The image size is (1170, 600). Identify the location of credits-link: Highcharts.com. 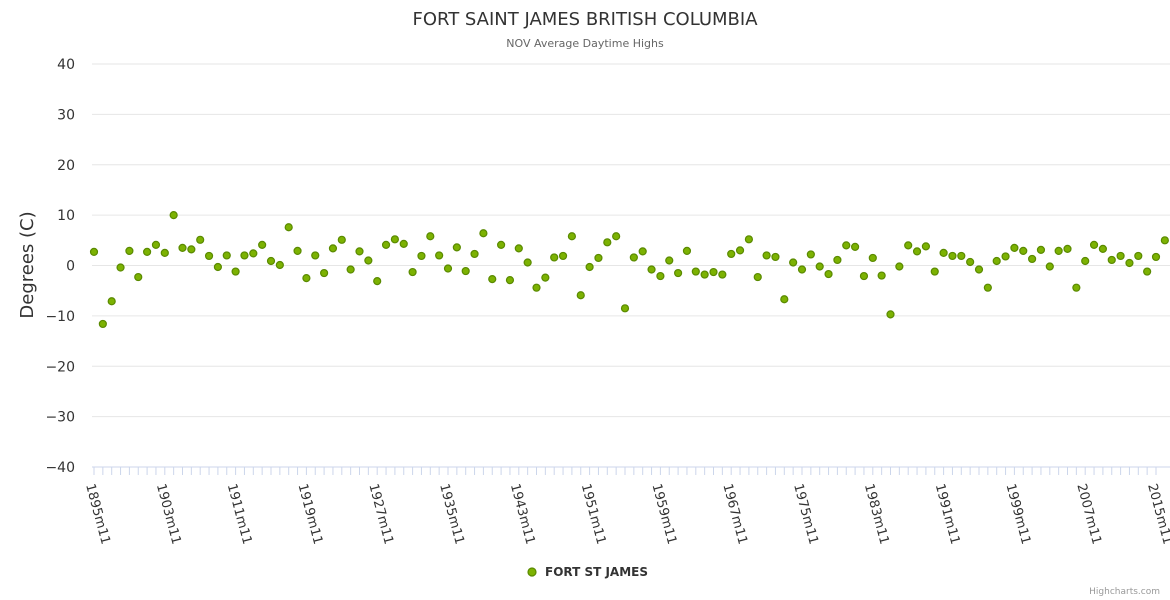
(1124, 592).